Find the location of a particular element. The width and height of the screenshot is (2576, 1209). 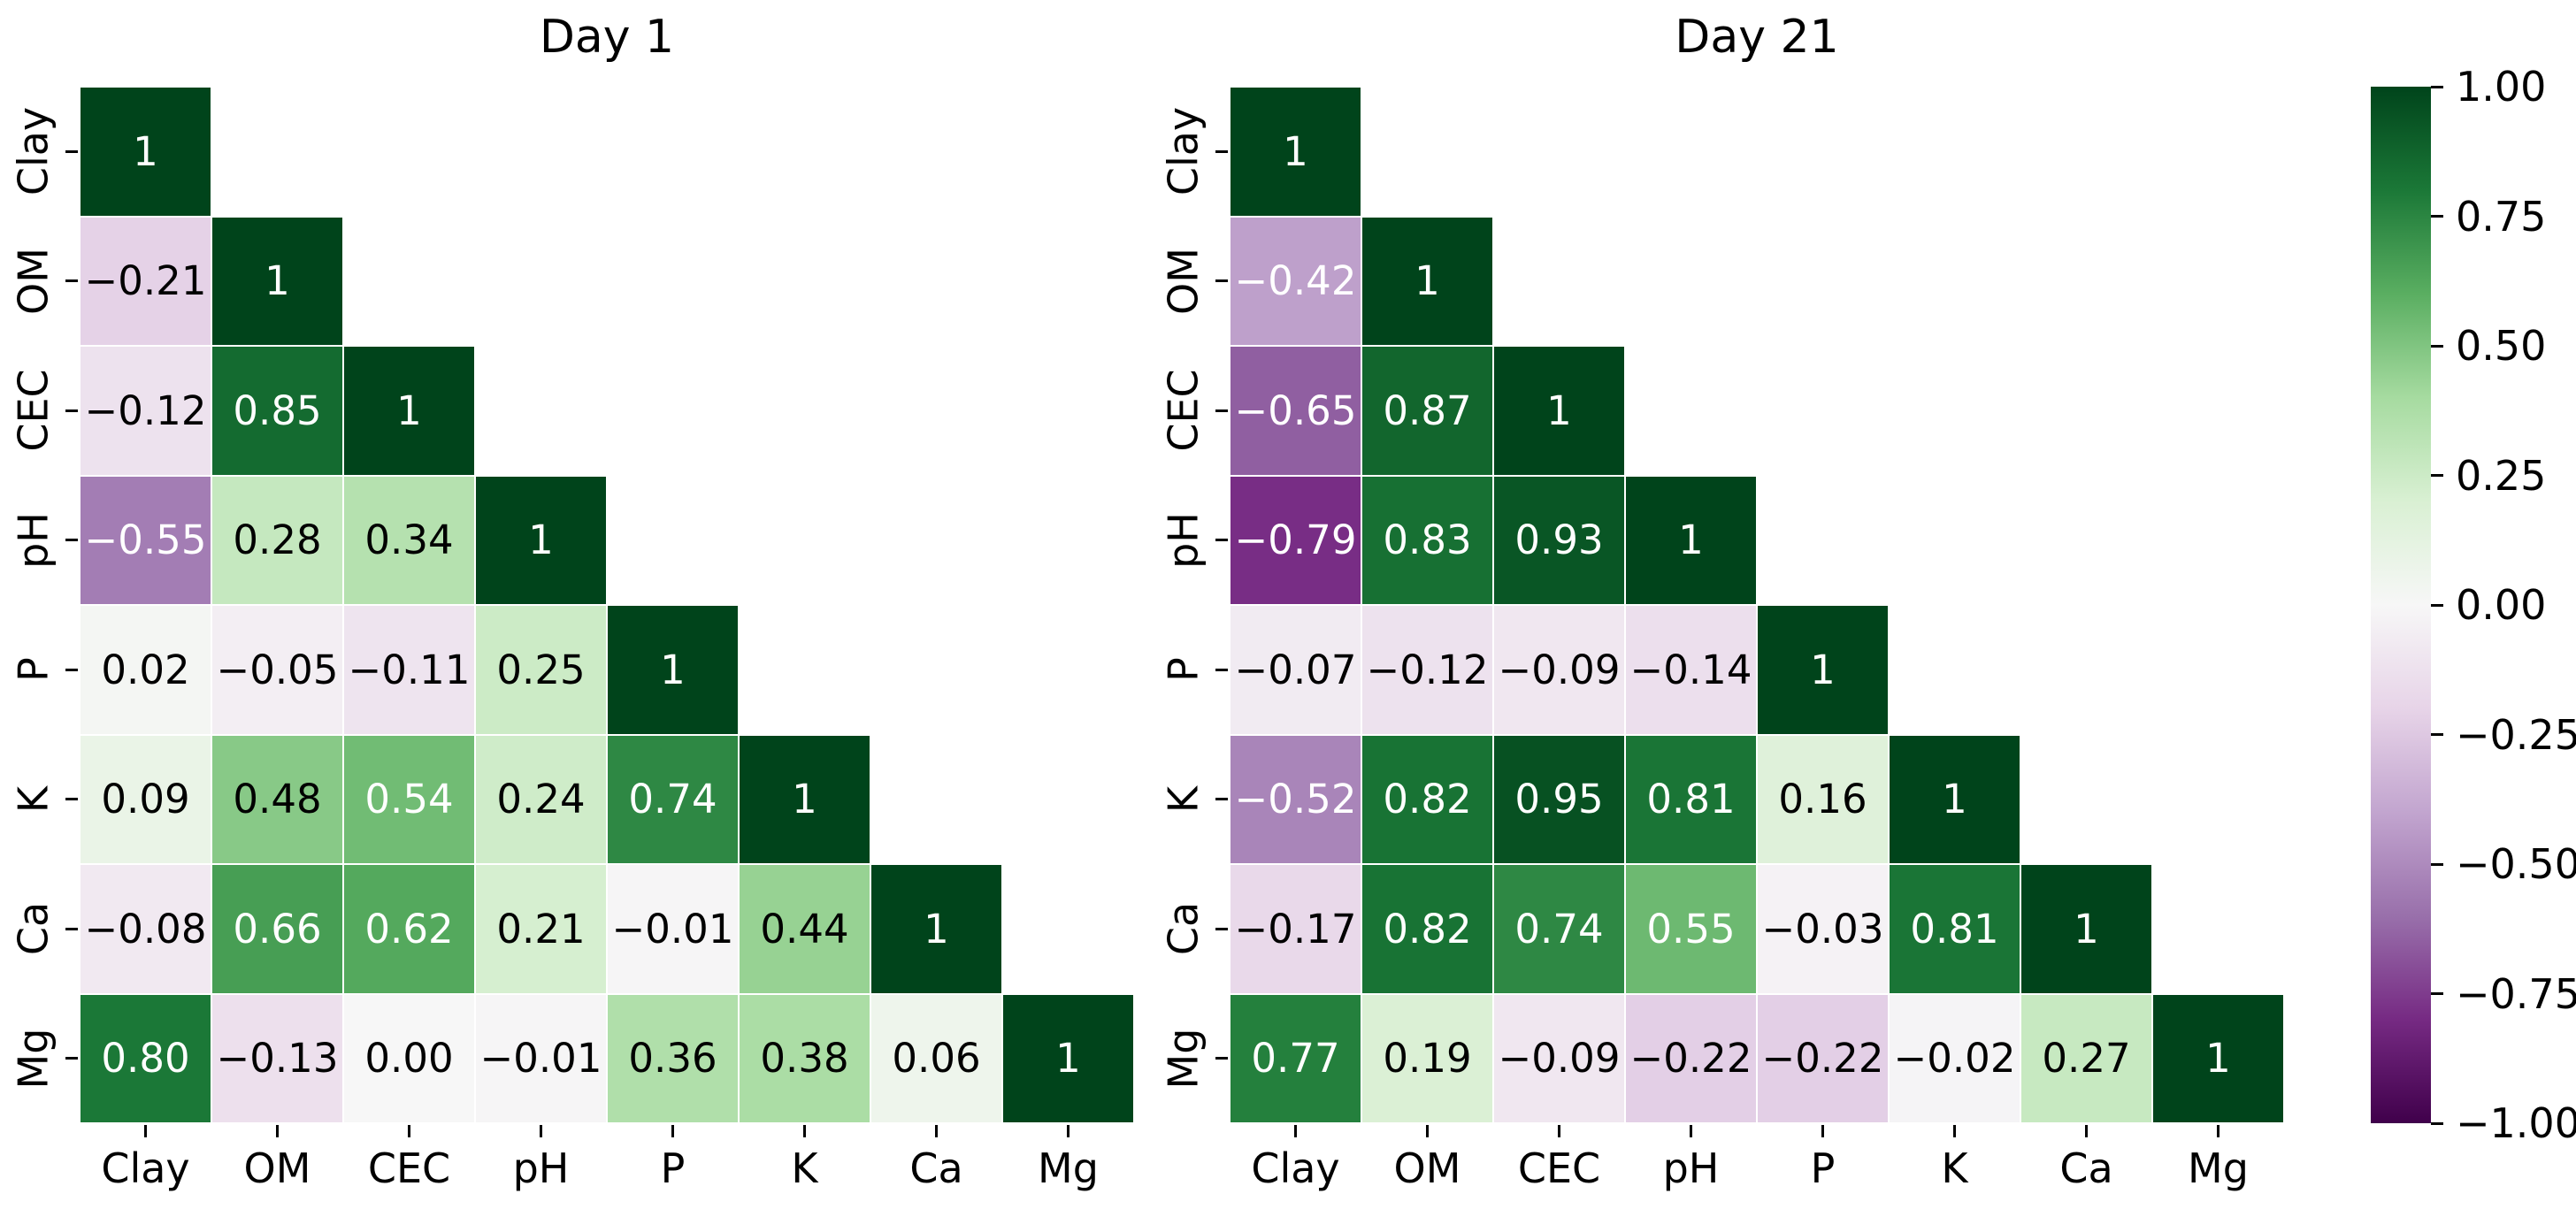

heatmap-cell-OM-Clay: −0.42 is located at coordinates (1295, 281).